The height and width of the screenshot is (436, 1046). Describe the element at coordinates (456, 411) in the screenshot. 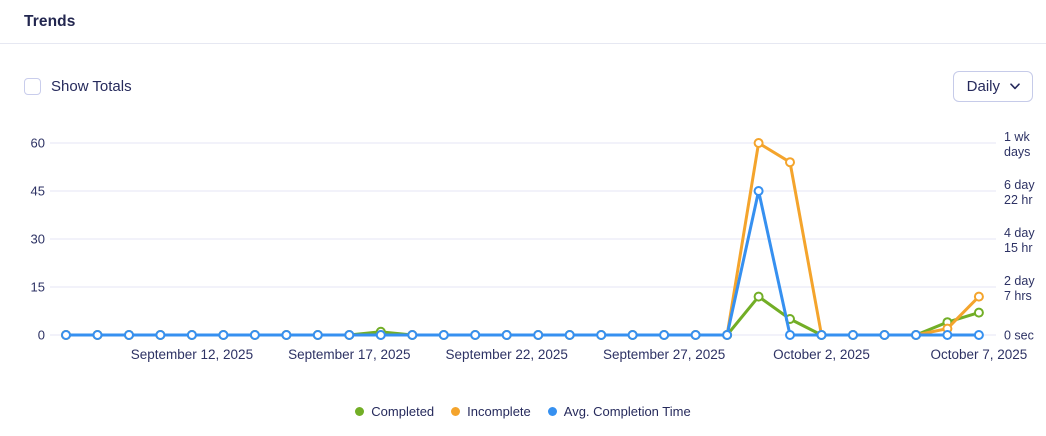

I see `legend-dot-incomplete` at that location.